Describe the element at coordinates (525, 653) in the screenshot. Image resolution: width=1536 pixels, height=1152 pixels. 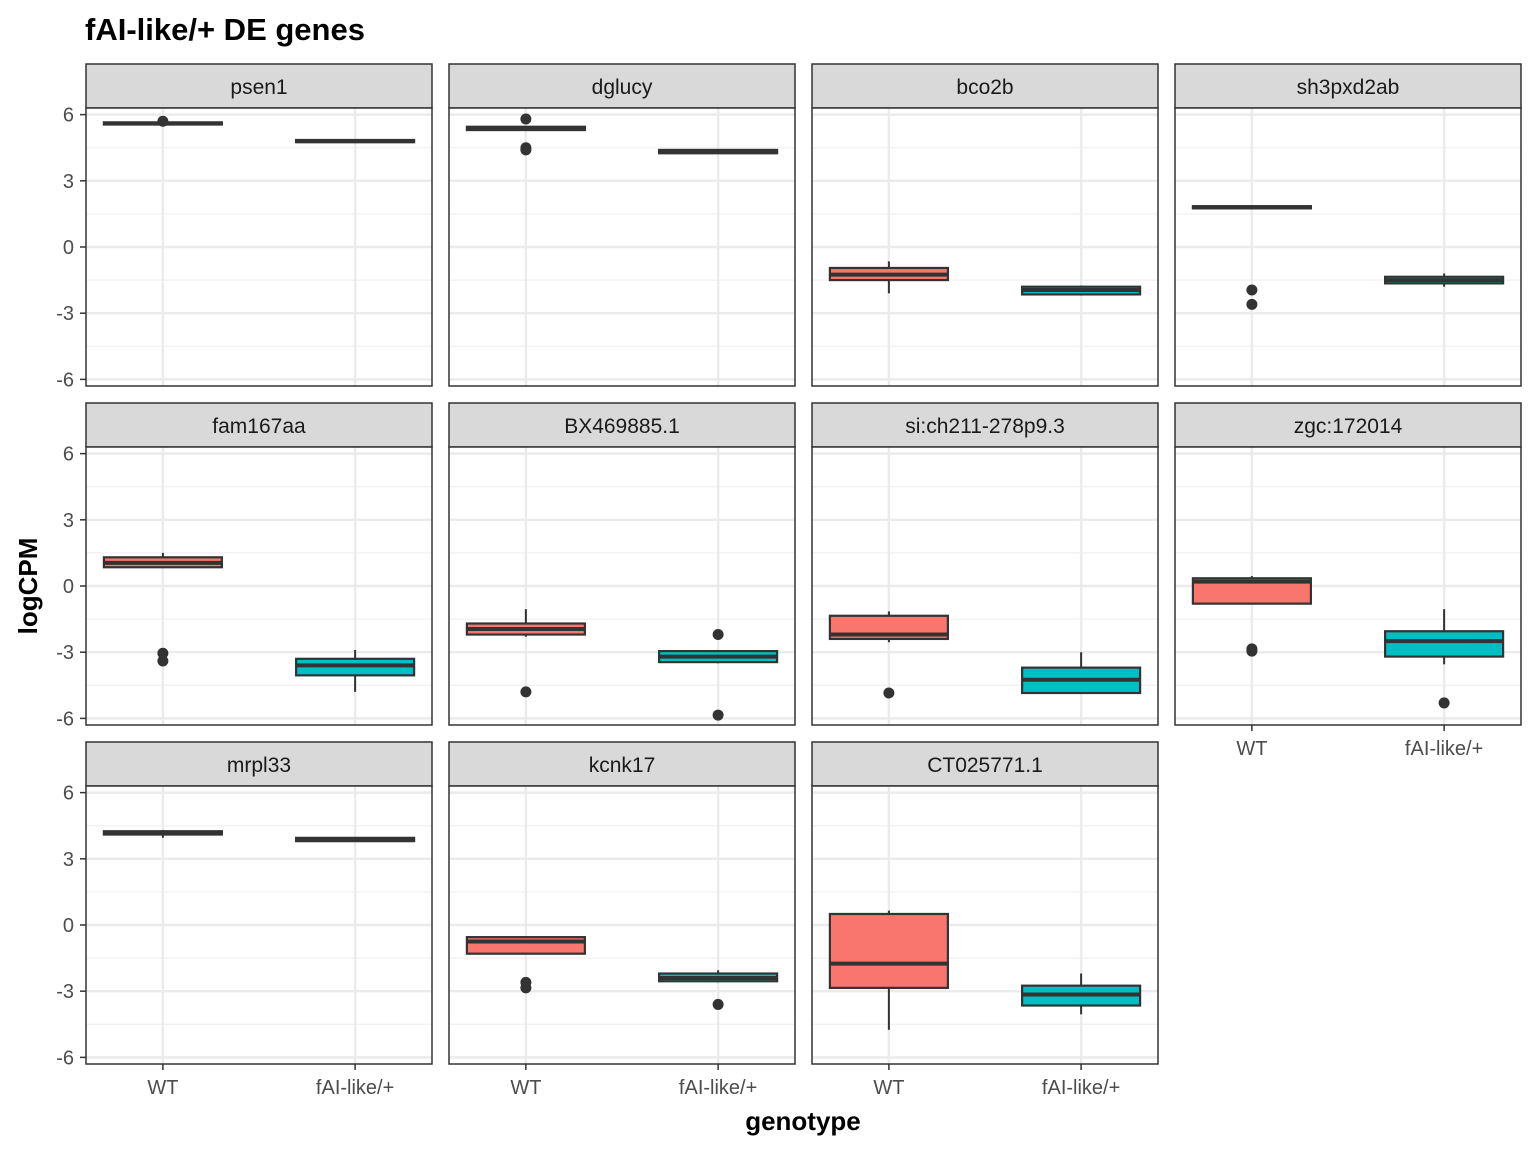
I see `box-BX469885.1-wt` at that location.